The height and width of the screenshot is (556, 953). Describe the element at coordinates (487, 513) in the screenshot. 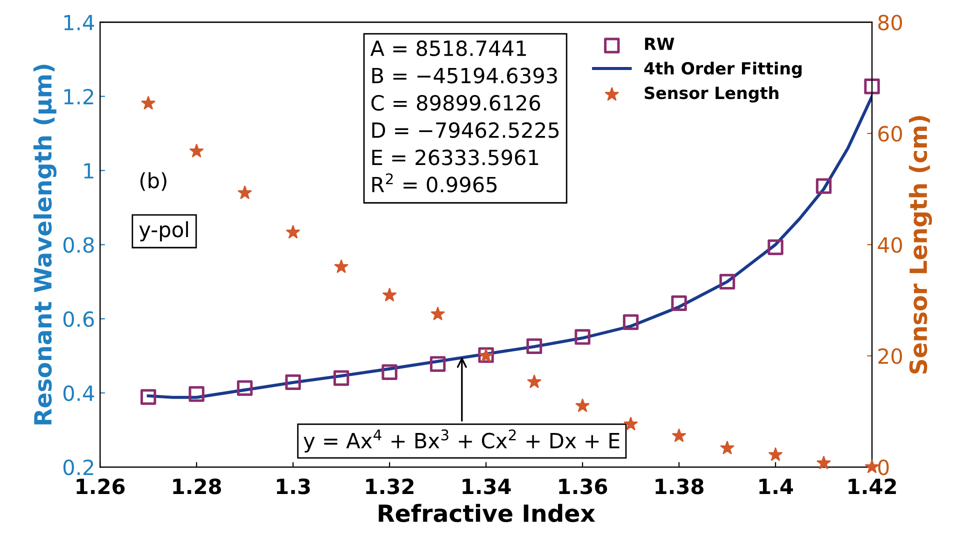

I see `x-axis-title: Refractive Index` at that location.